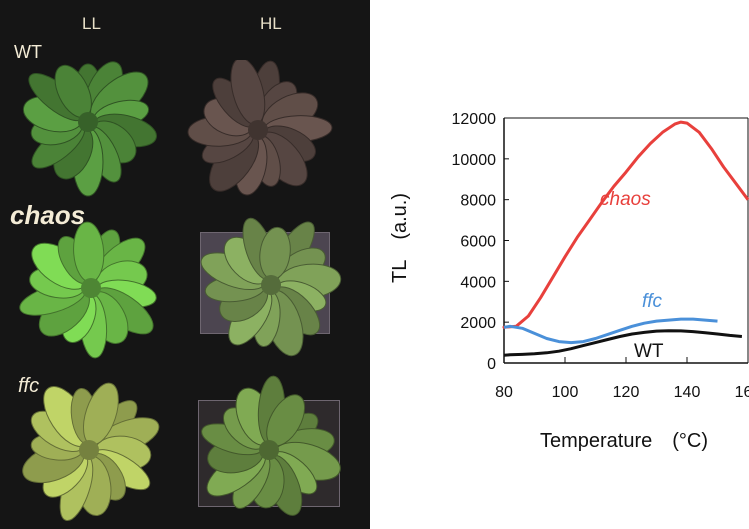 This screenshot has width=749, height=529. What do you see at coordinates (652, 301) in the screenshot?
I see `series-label-ffc: ffc` at bounding box center [652, 301].